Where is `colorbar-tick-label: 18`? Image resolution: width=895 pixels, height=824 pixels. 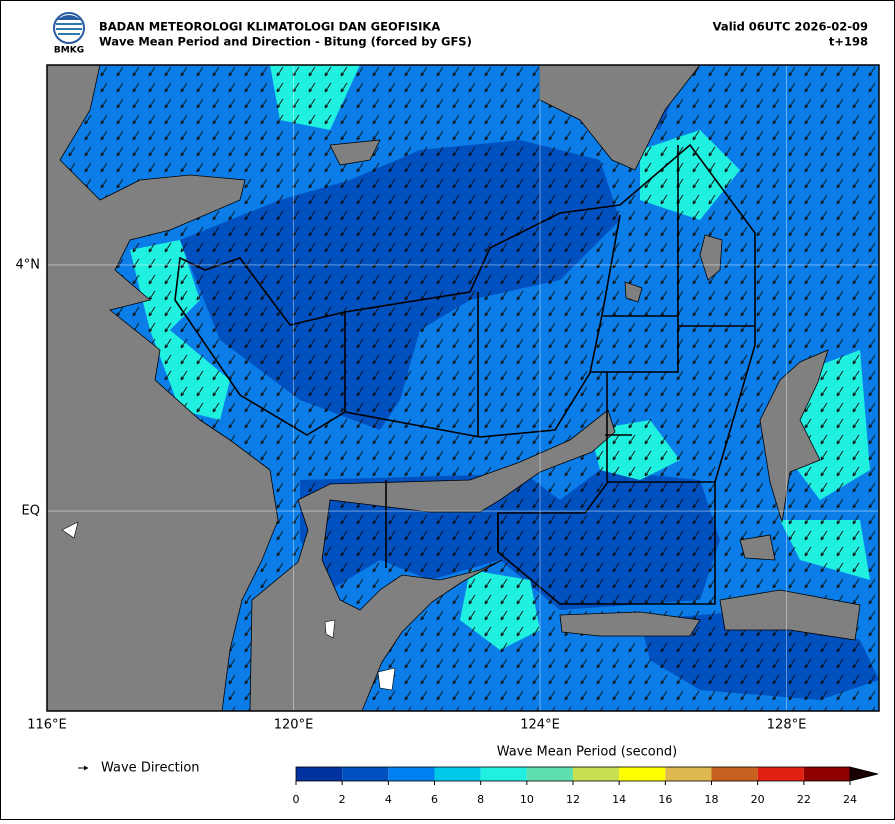 colorbar-tick-label: 18 is located at coordinates (712, 799).